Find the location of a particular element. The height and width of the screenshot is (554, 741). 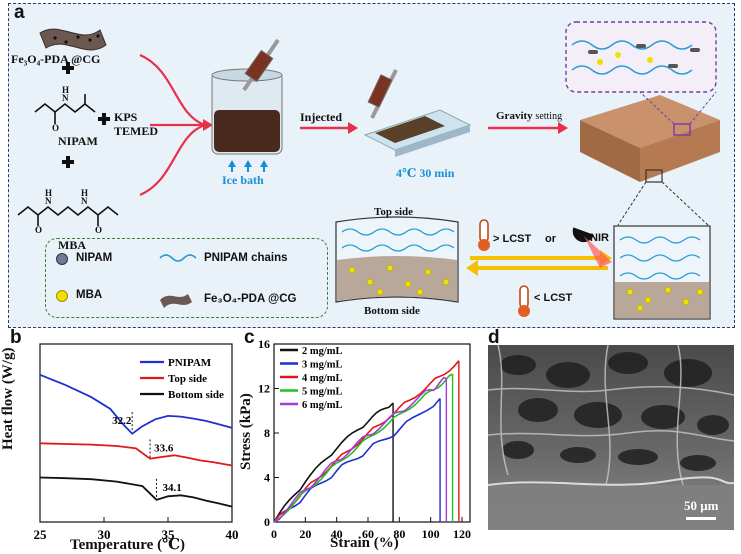

chart-c-xtick-label: 0 is located at coordinates (274, 534).